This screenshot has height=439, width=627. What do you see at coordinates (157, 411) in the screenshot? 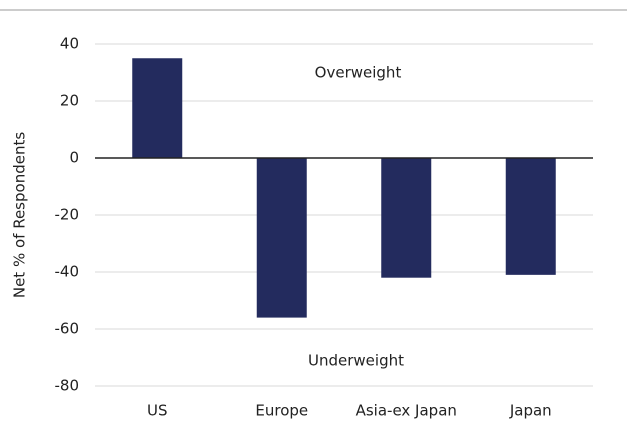
I see `x-tick-label: US` at bounding box center [157, 411].